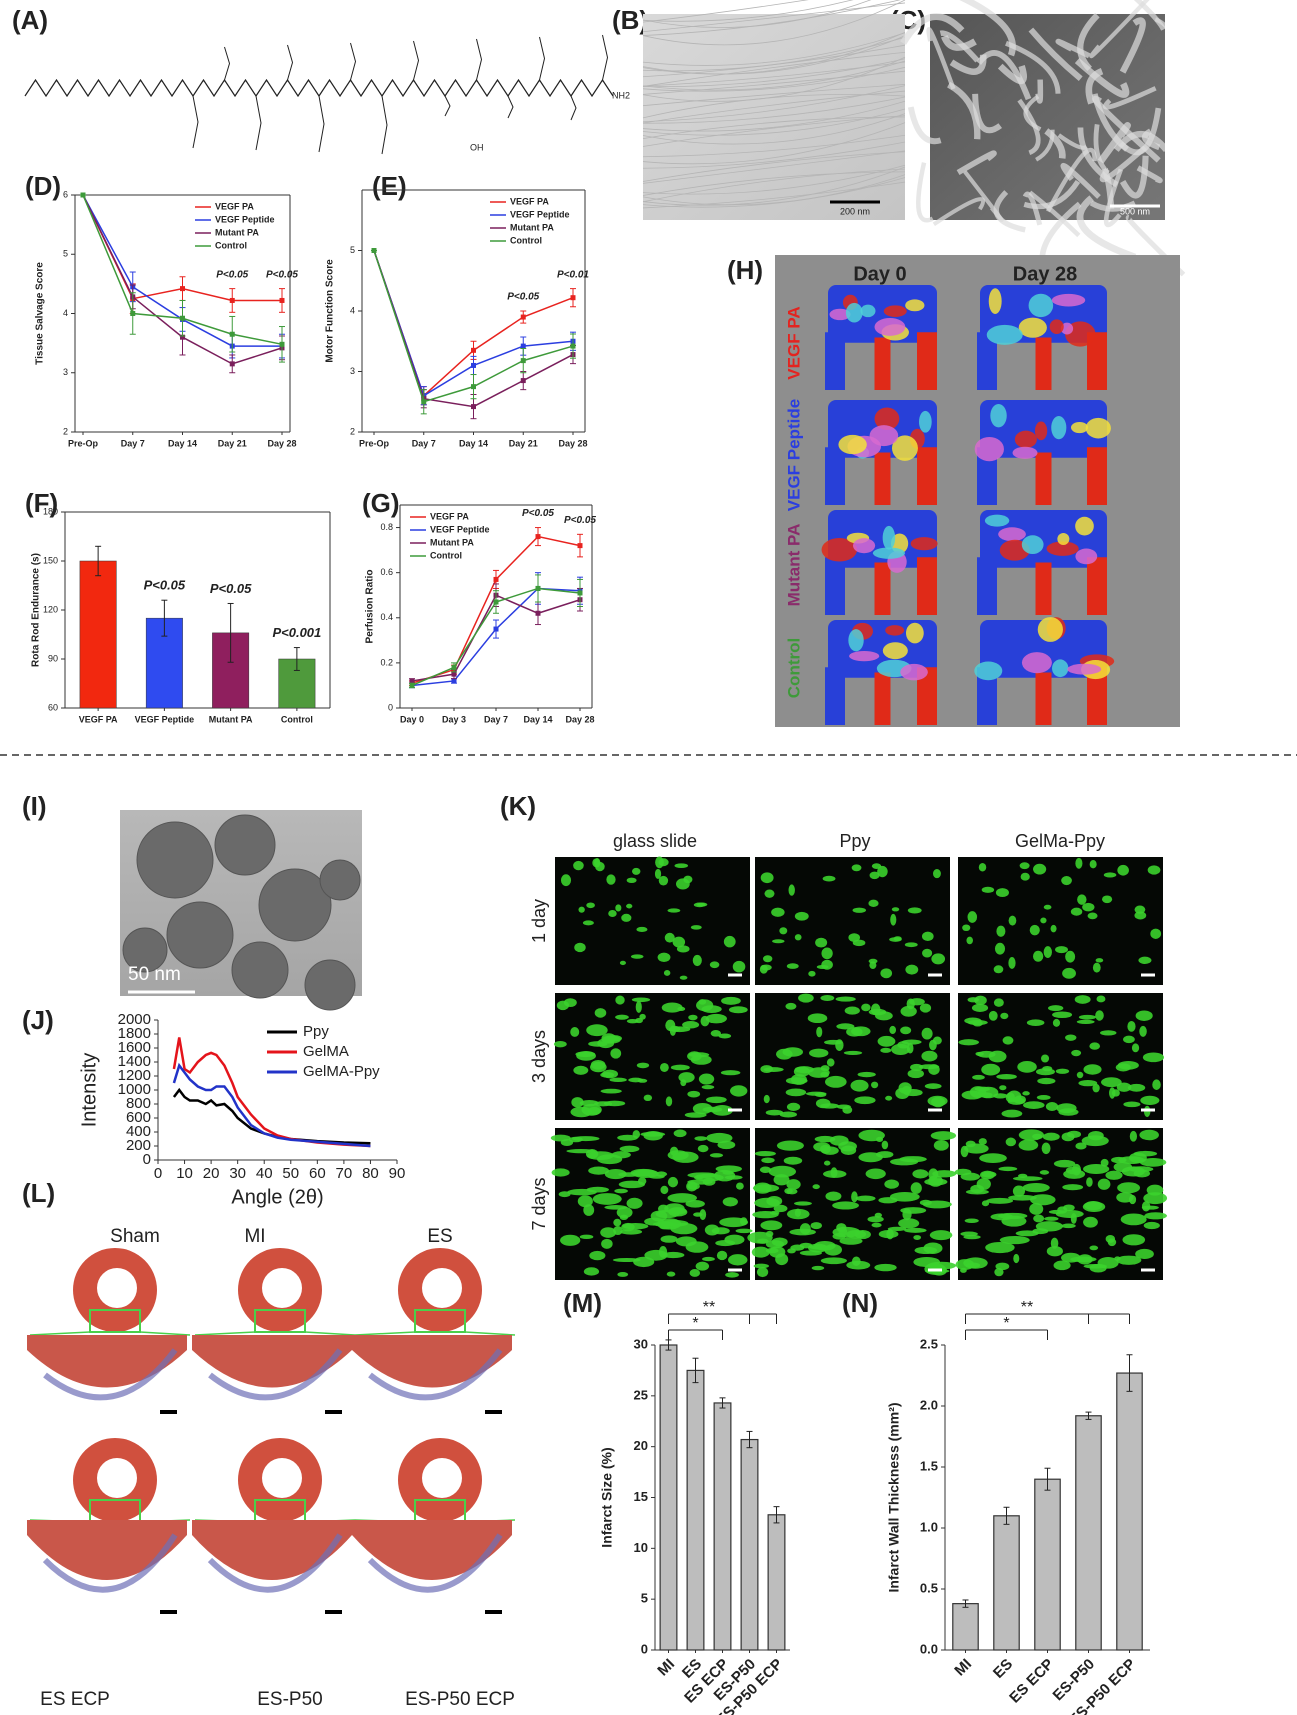 Image resolution: width=1297 pixels, height=1715 pixels. Describe the element at coordinates (296, 632) in the screenshot. I see `annotation: P<0.001` at that location.